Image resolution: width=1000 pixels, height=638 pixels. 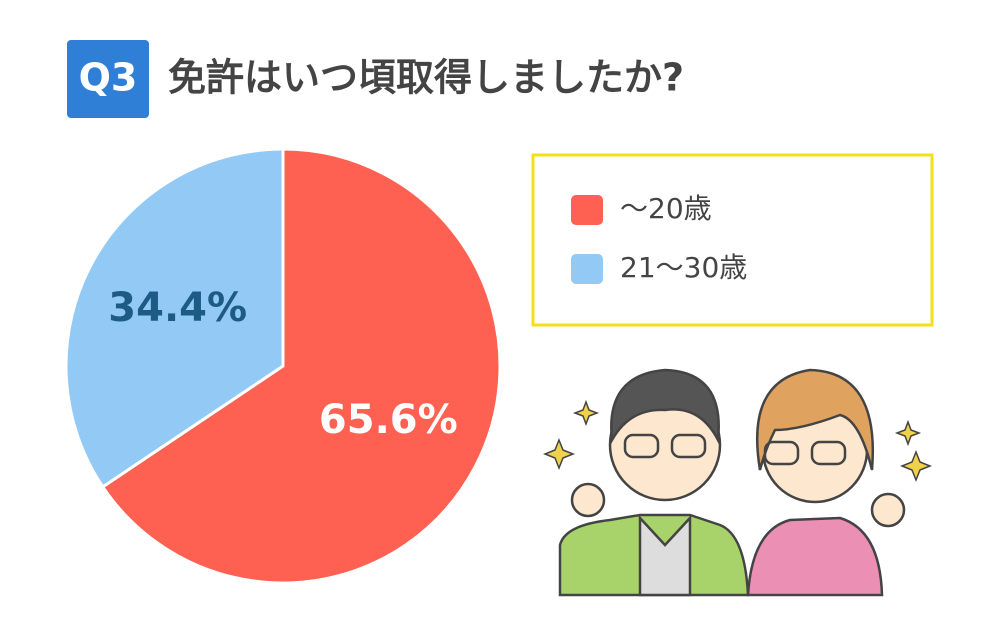 I want to click on legend-box, so click(x=732, y=240).